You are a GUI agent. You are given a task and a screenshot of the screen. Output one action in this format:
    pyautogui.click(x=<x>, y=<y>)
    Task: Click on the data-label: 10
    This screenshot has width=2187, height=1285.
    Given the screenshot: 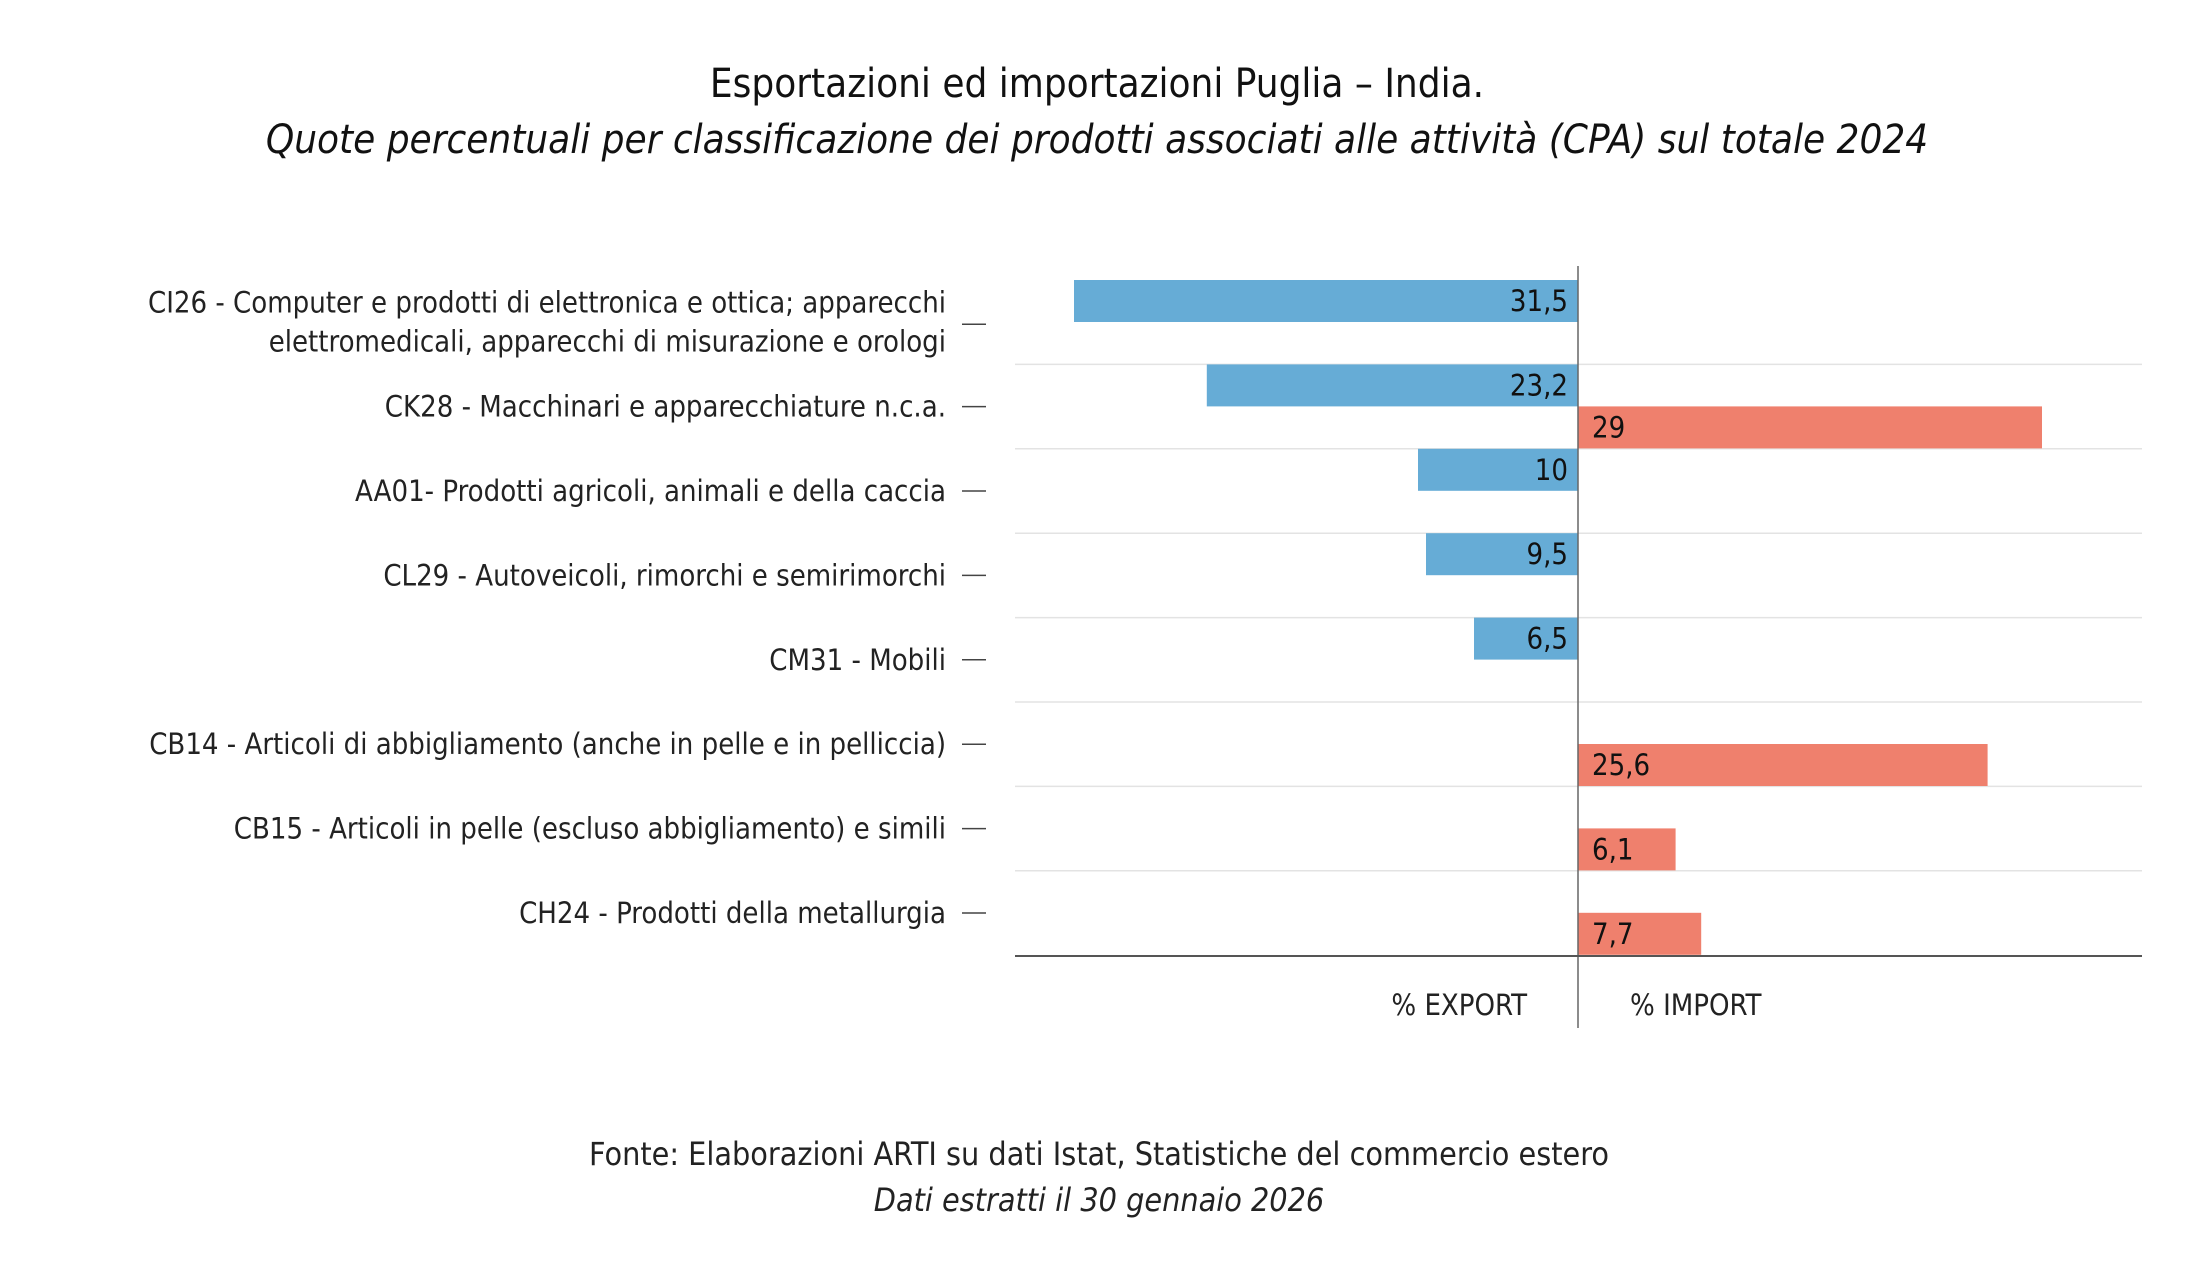 What is the action you would take?
    pyautogui.click(x=1551, y=470)
    